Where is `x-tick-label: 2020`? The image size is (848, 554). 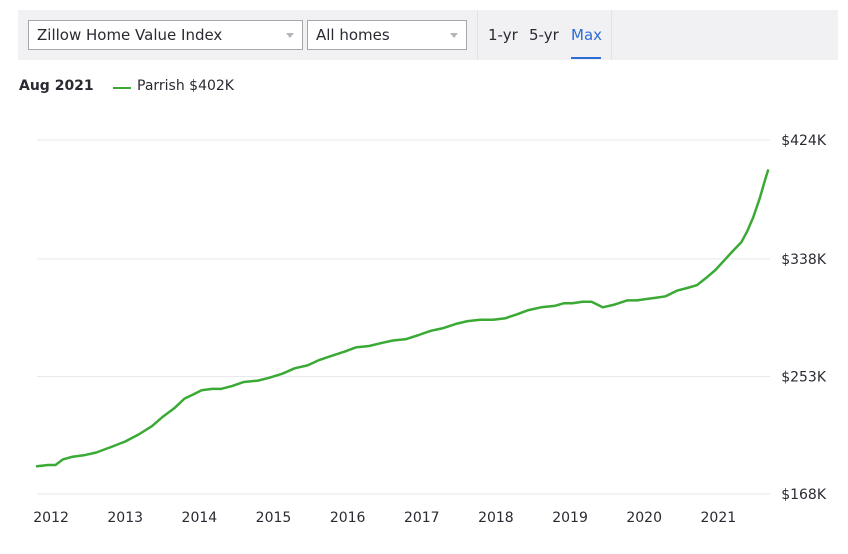
x-tick-label: 2020 is located at coordinates (644, 518).